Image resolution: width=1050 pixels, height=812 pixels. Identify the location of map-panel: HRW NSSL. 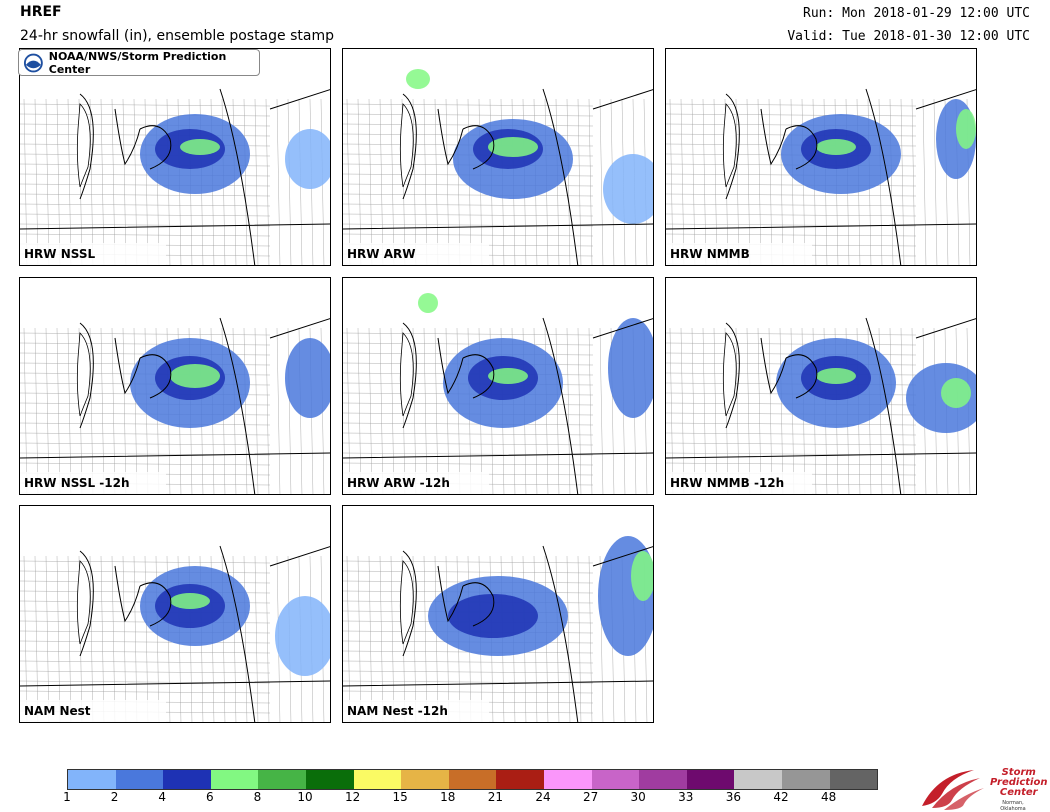
(175, 157).